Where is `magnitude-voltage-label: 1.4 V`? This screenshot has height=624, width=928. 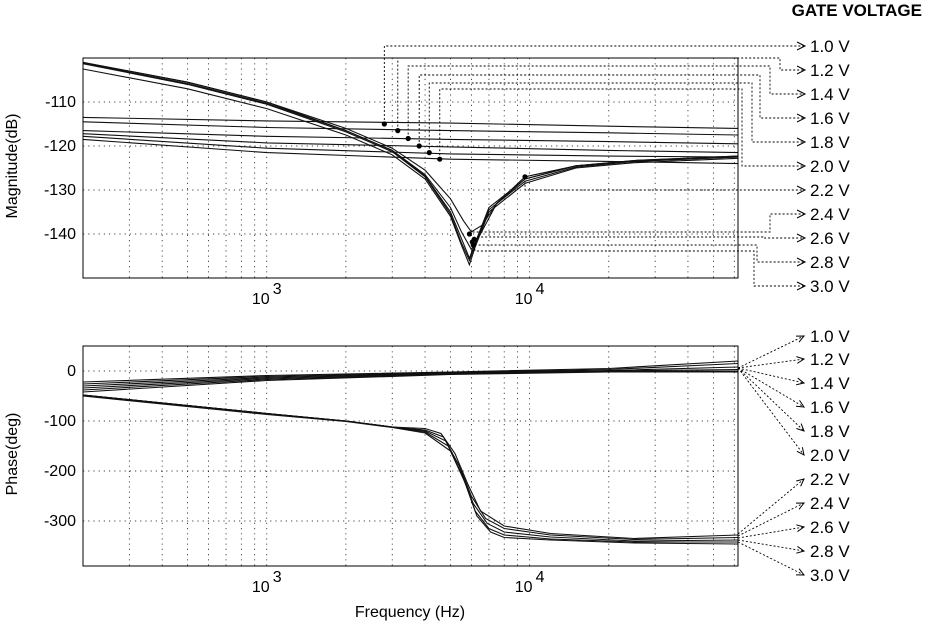
magnitude-voltage-label: 1.4 V is located at coordinates (830, 94).